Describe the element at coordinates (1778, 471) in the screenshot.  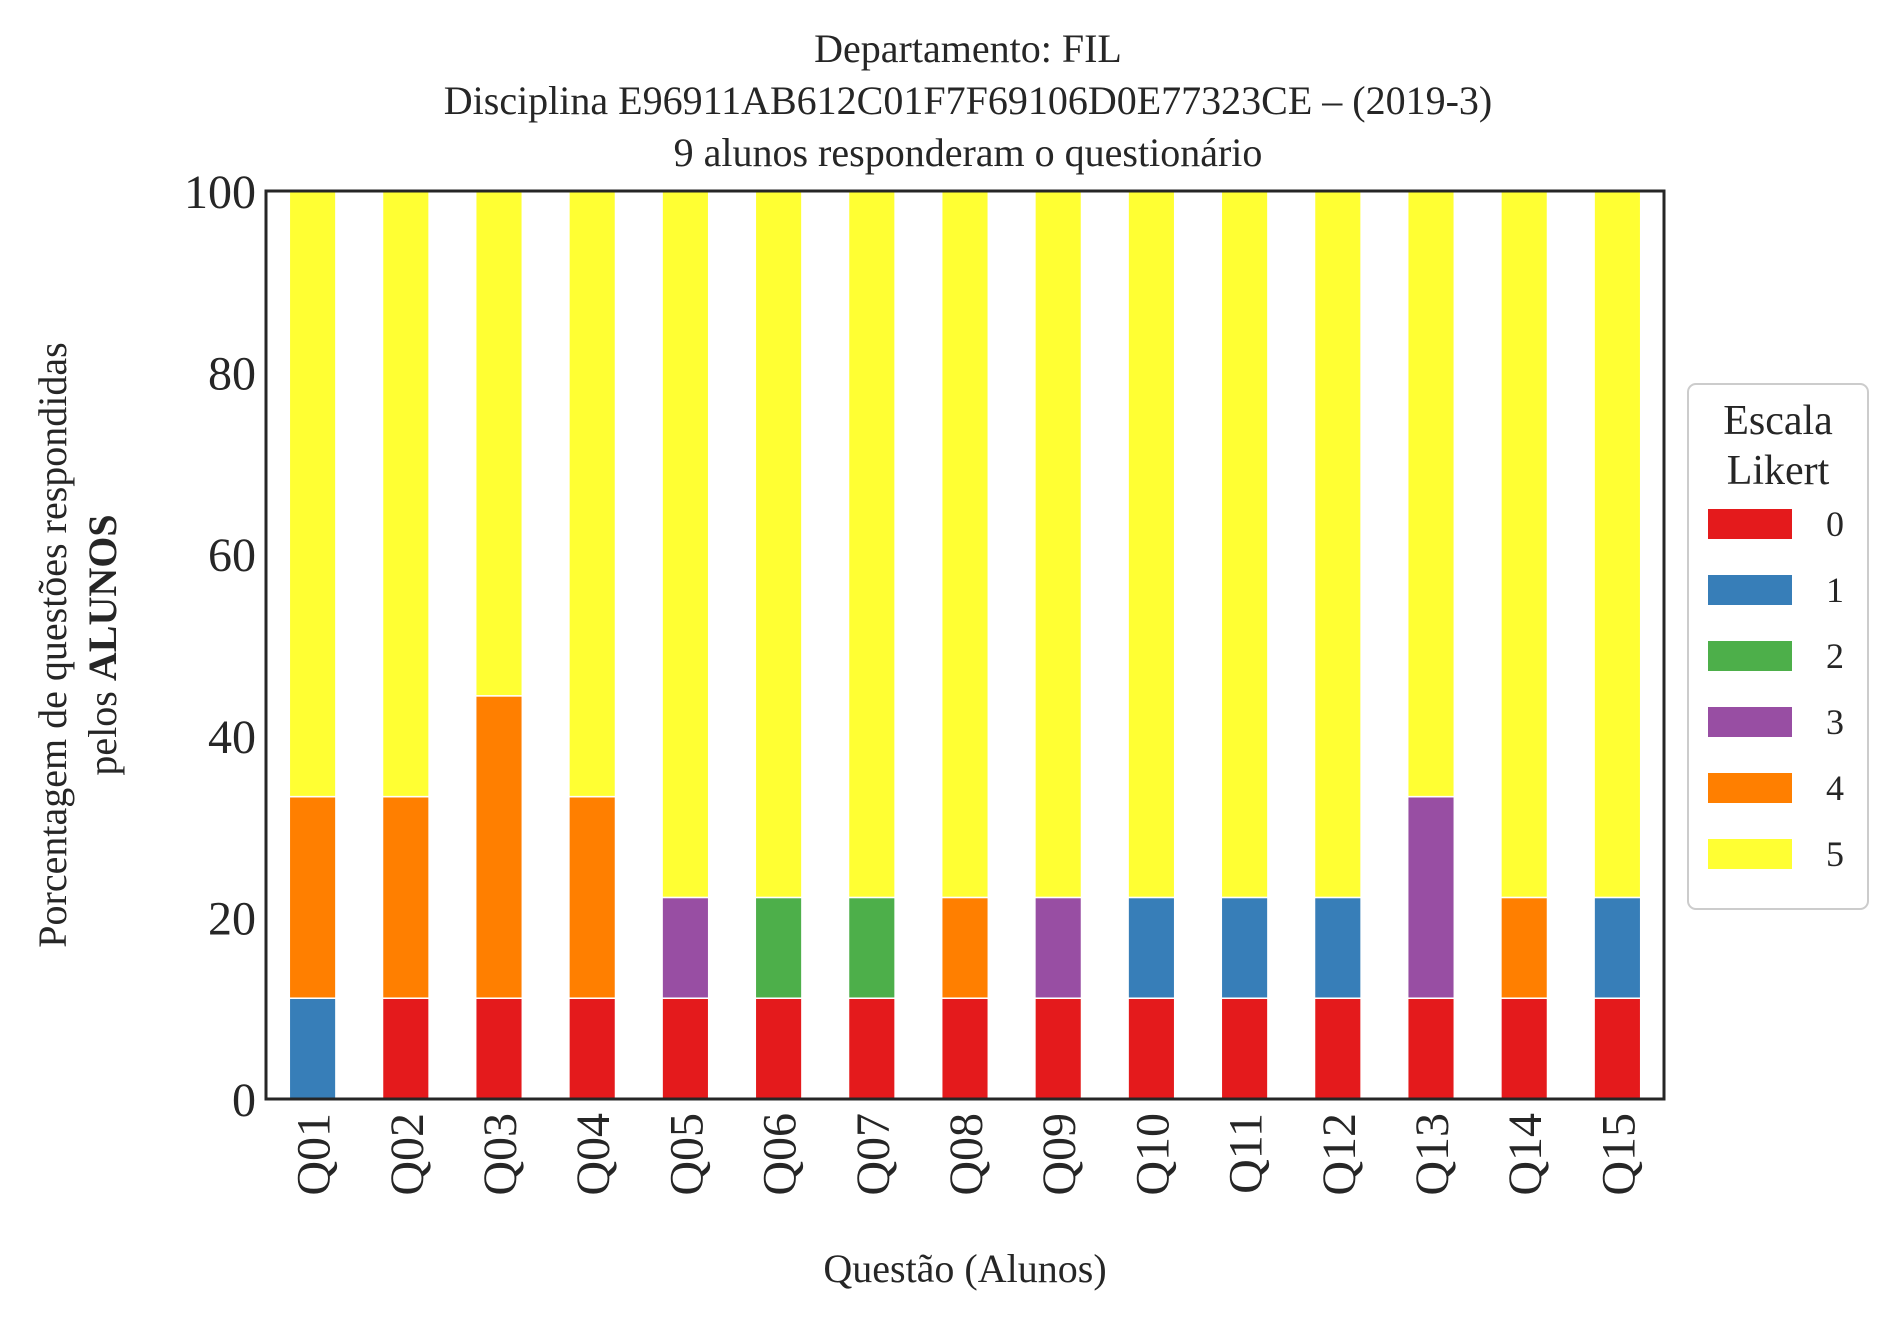
I see `legend-title-line-2: Likert` at that location.